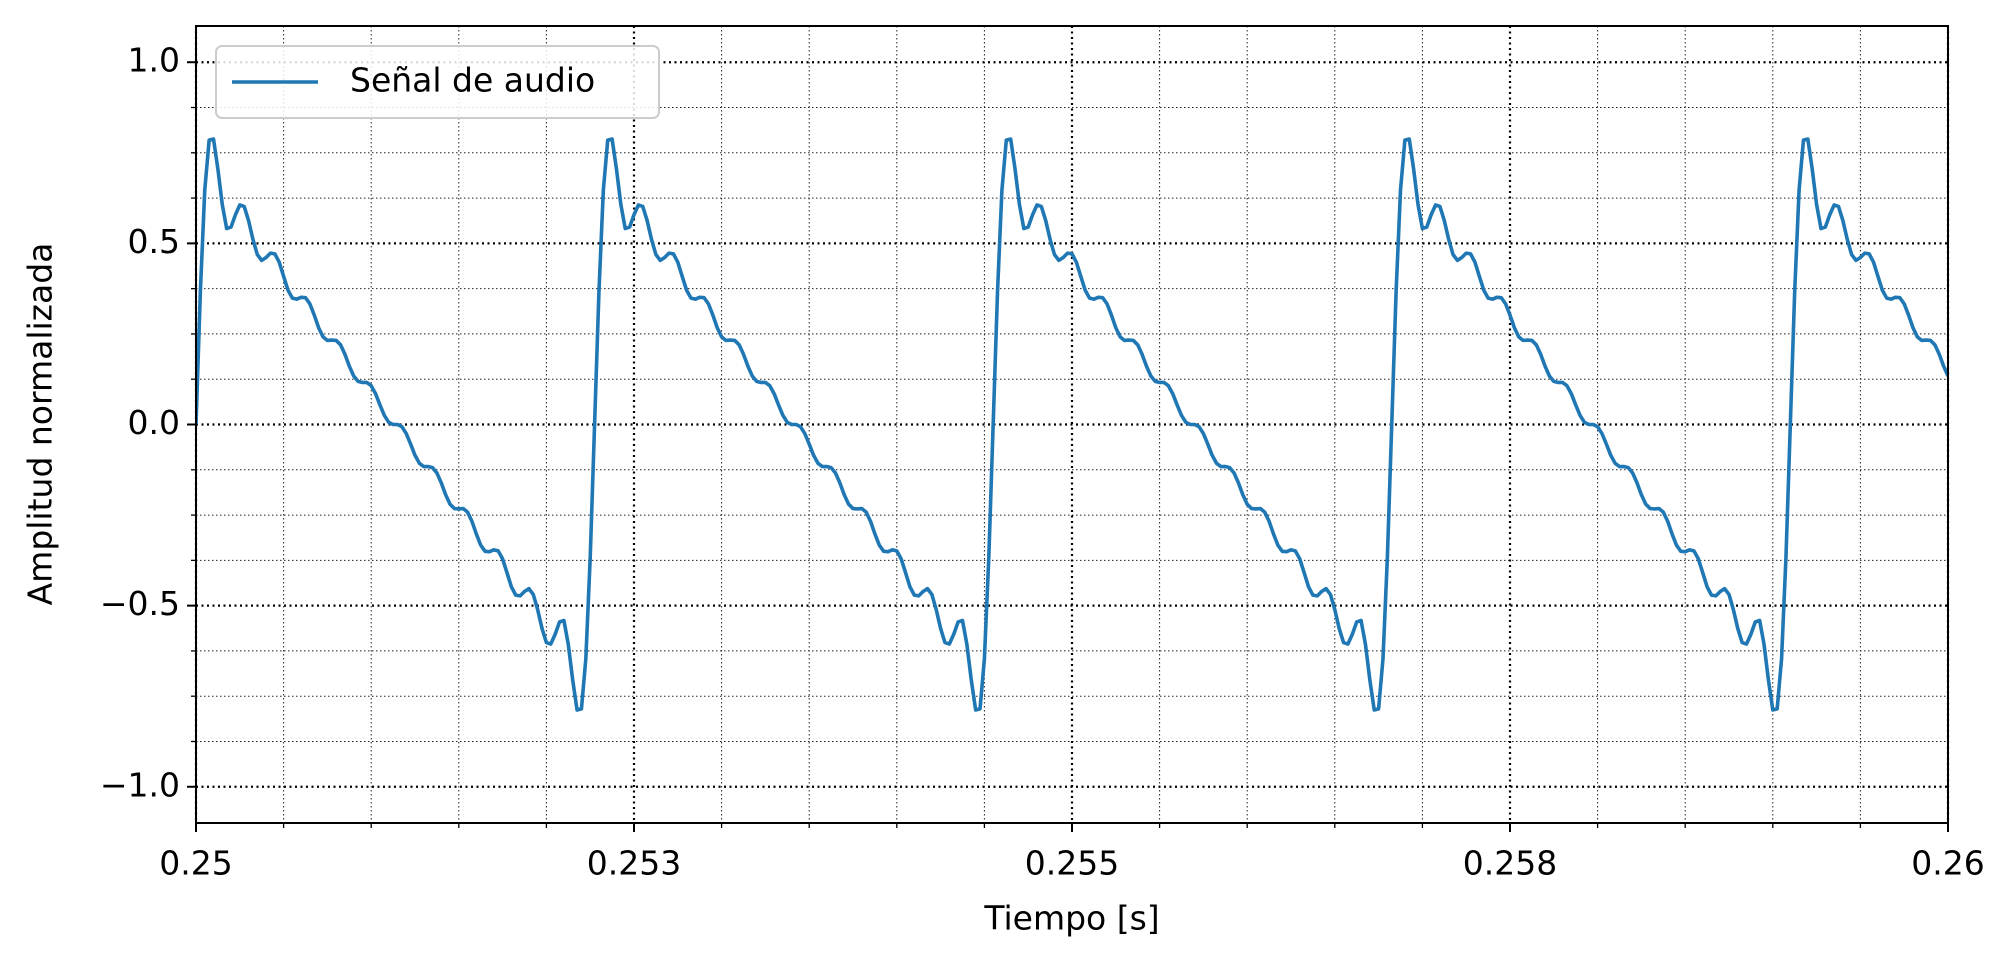  What do you see at coordinates (1947, 863) in the screenshot?
I see `x-tick-label: 0.26` at bounding box center [1947, 863].